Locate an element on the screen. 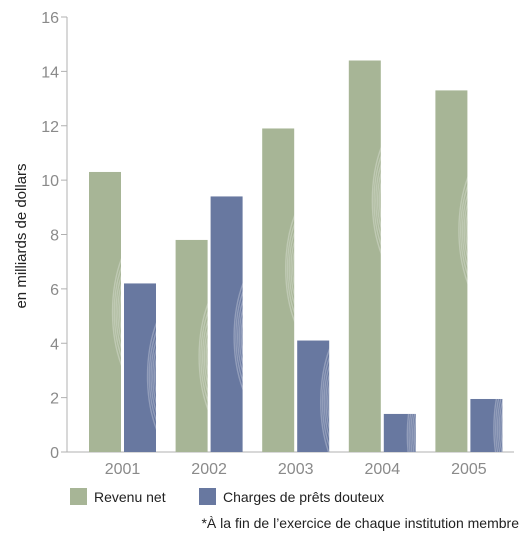  y-tick-label: 8 is located at coordinates (54, 236).